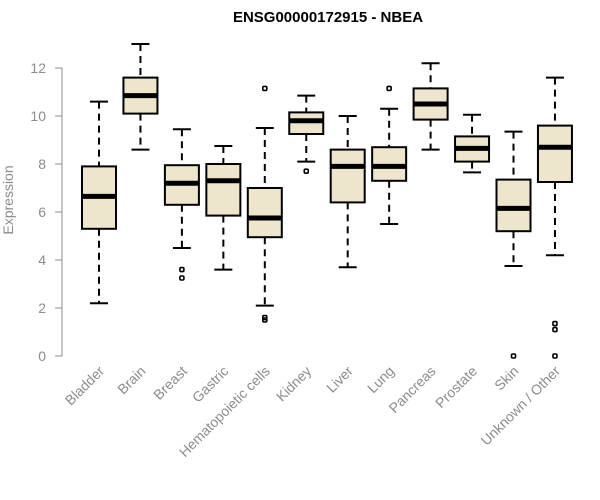 The height and width of the screenshot is (500, 600). What do you see at coordinates (42, 260) in the screenshot?
I see `y-tick-label: 4` at bounding box center [42, 260].